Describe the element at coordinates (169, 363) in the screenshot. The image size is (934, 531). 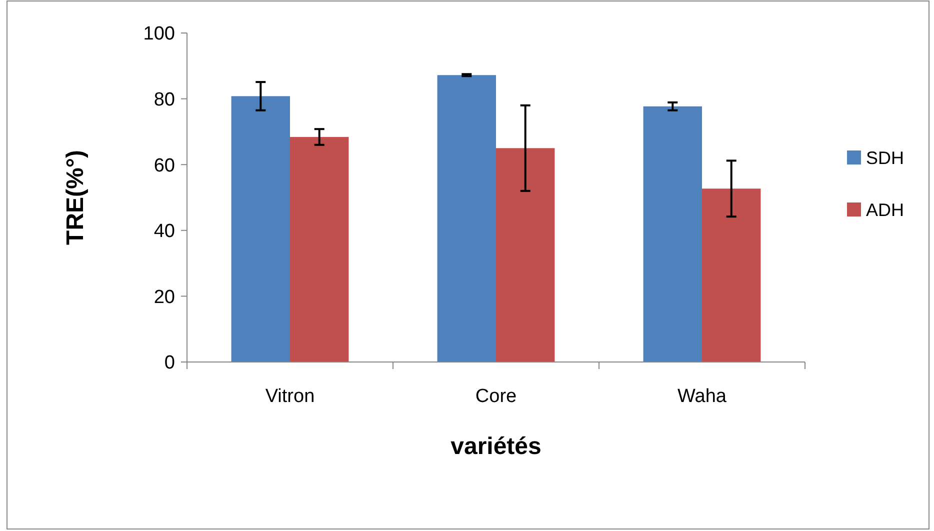
I see `y-tick-label: 0` at that location.